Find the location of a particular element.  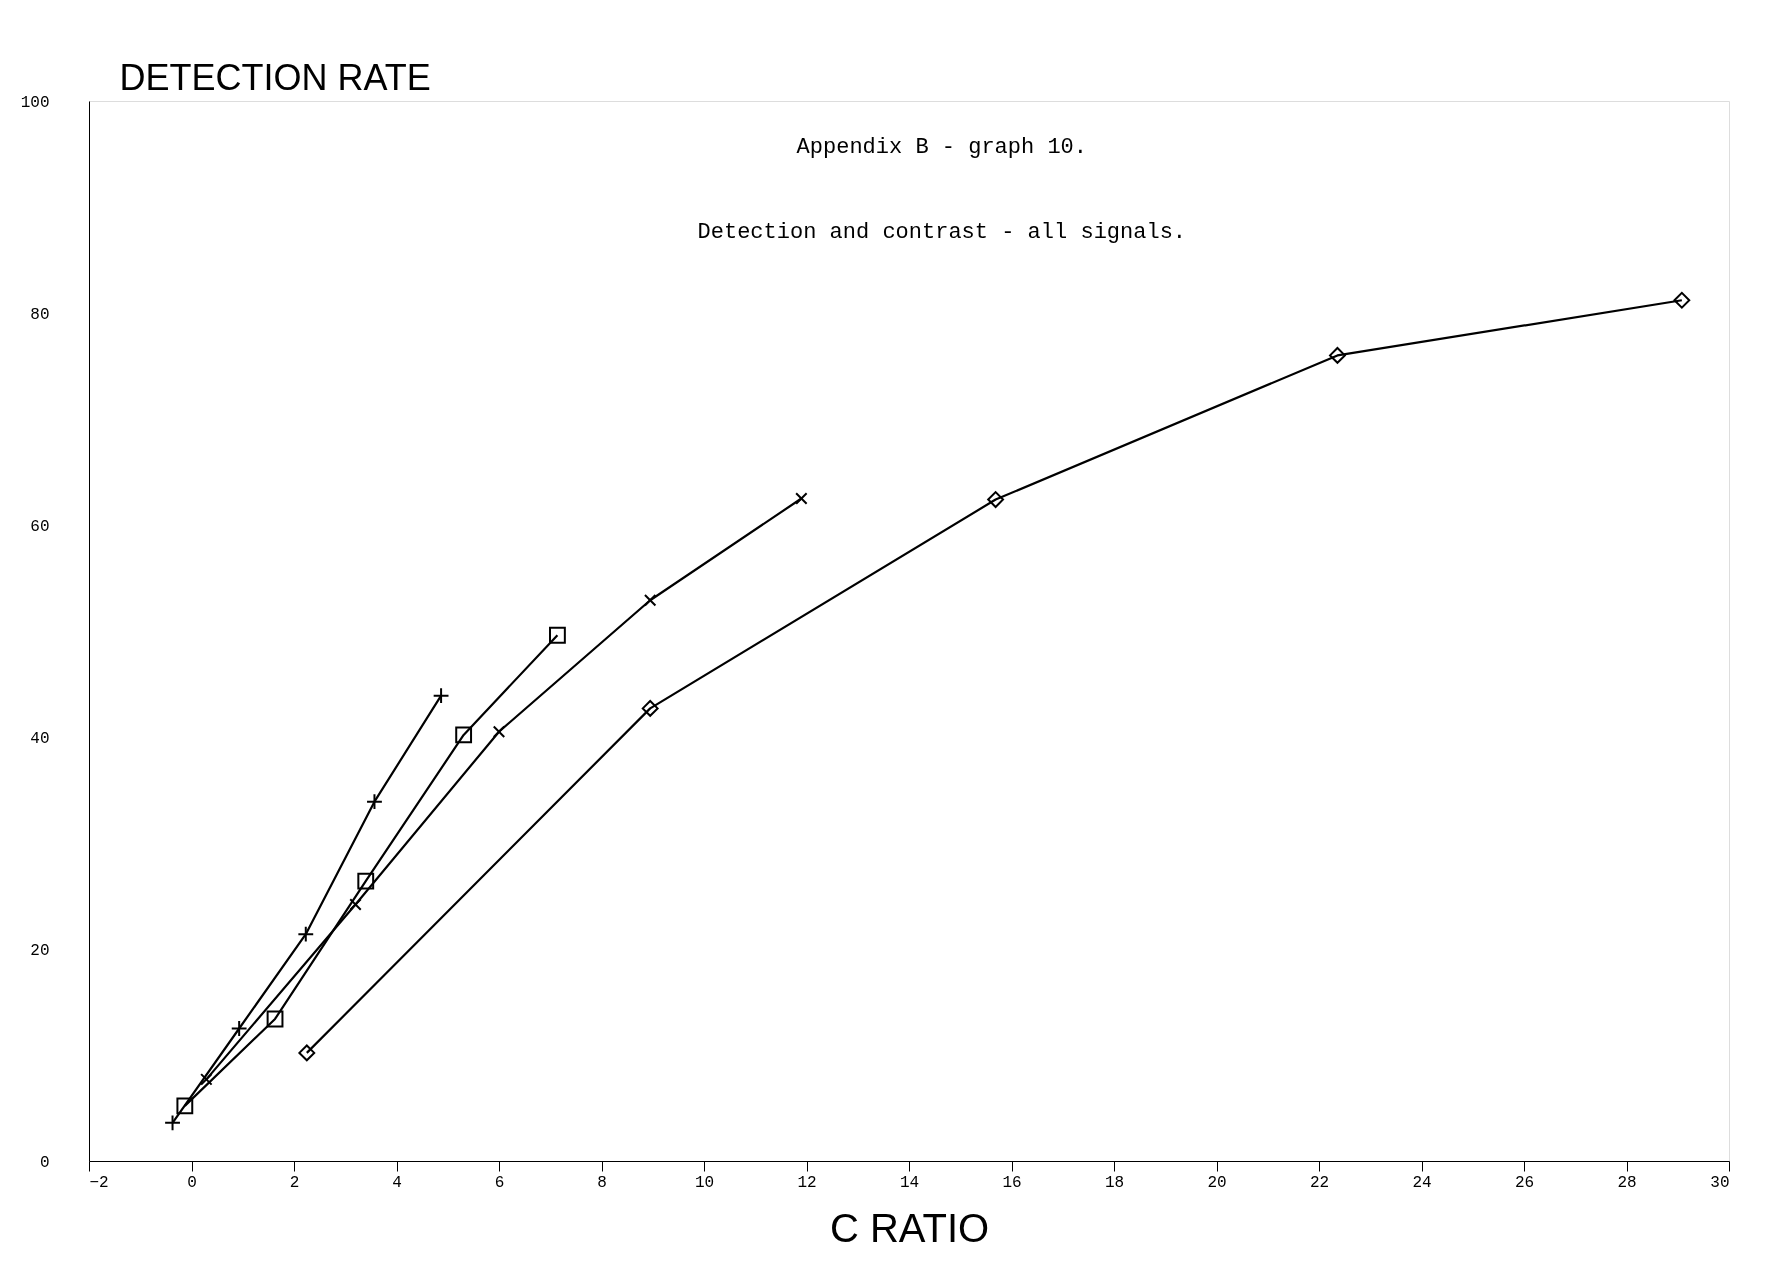

x-tick-label: 2 is located at coordinates (294, 1182).